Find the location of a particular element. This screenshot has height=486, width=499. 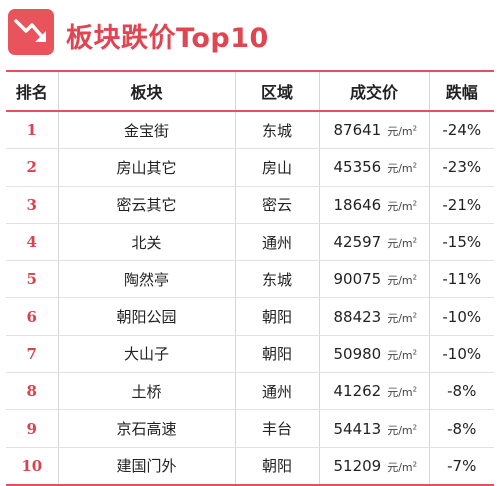

price-value: 51209 is located at coordinates (357, 465).